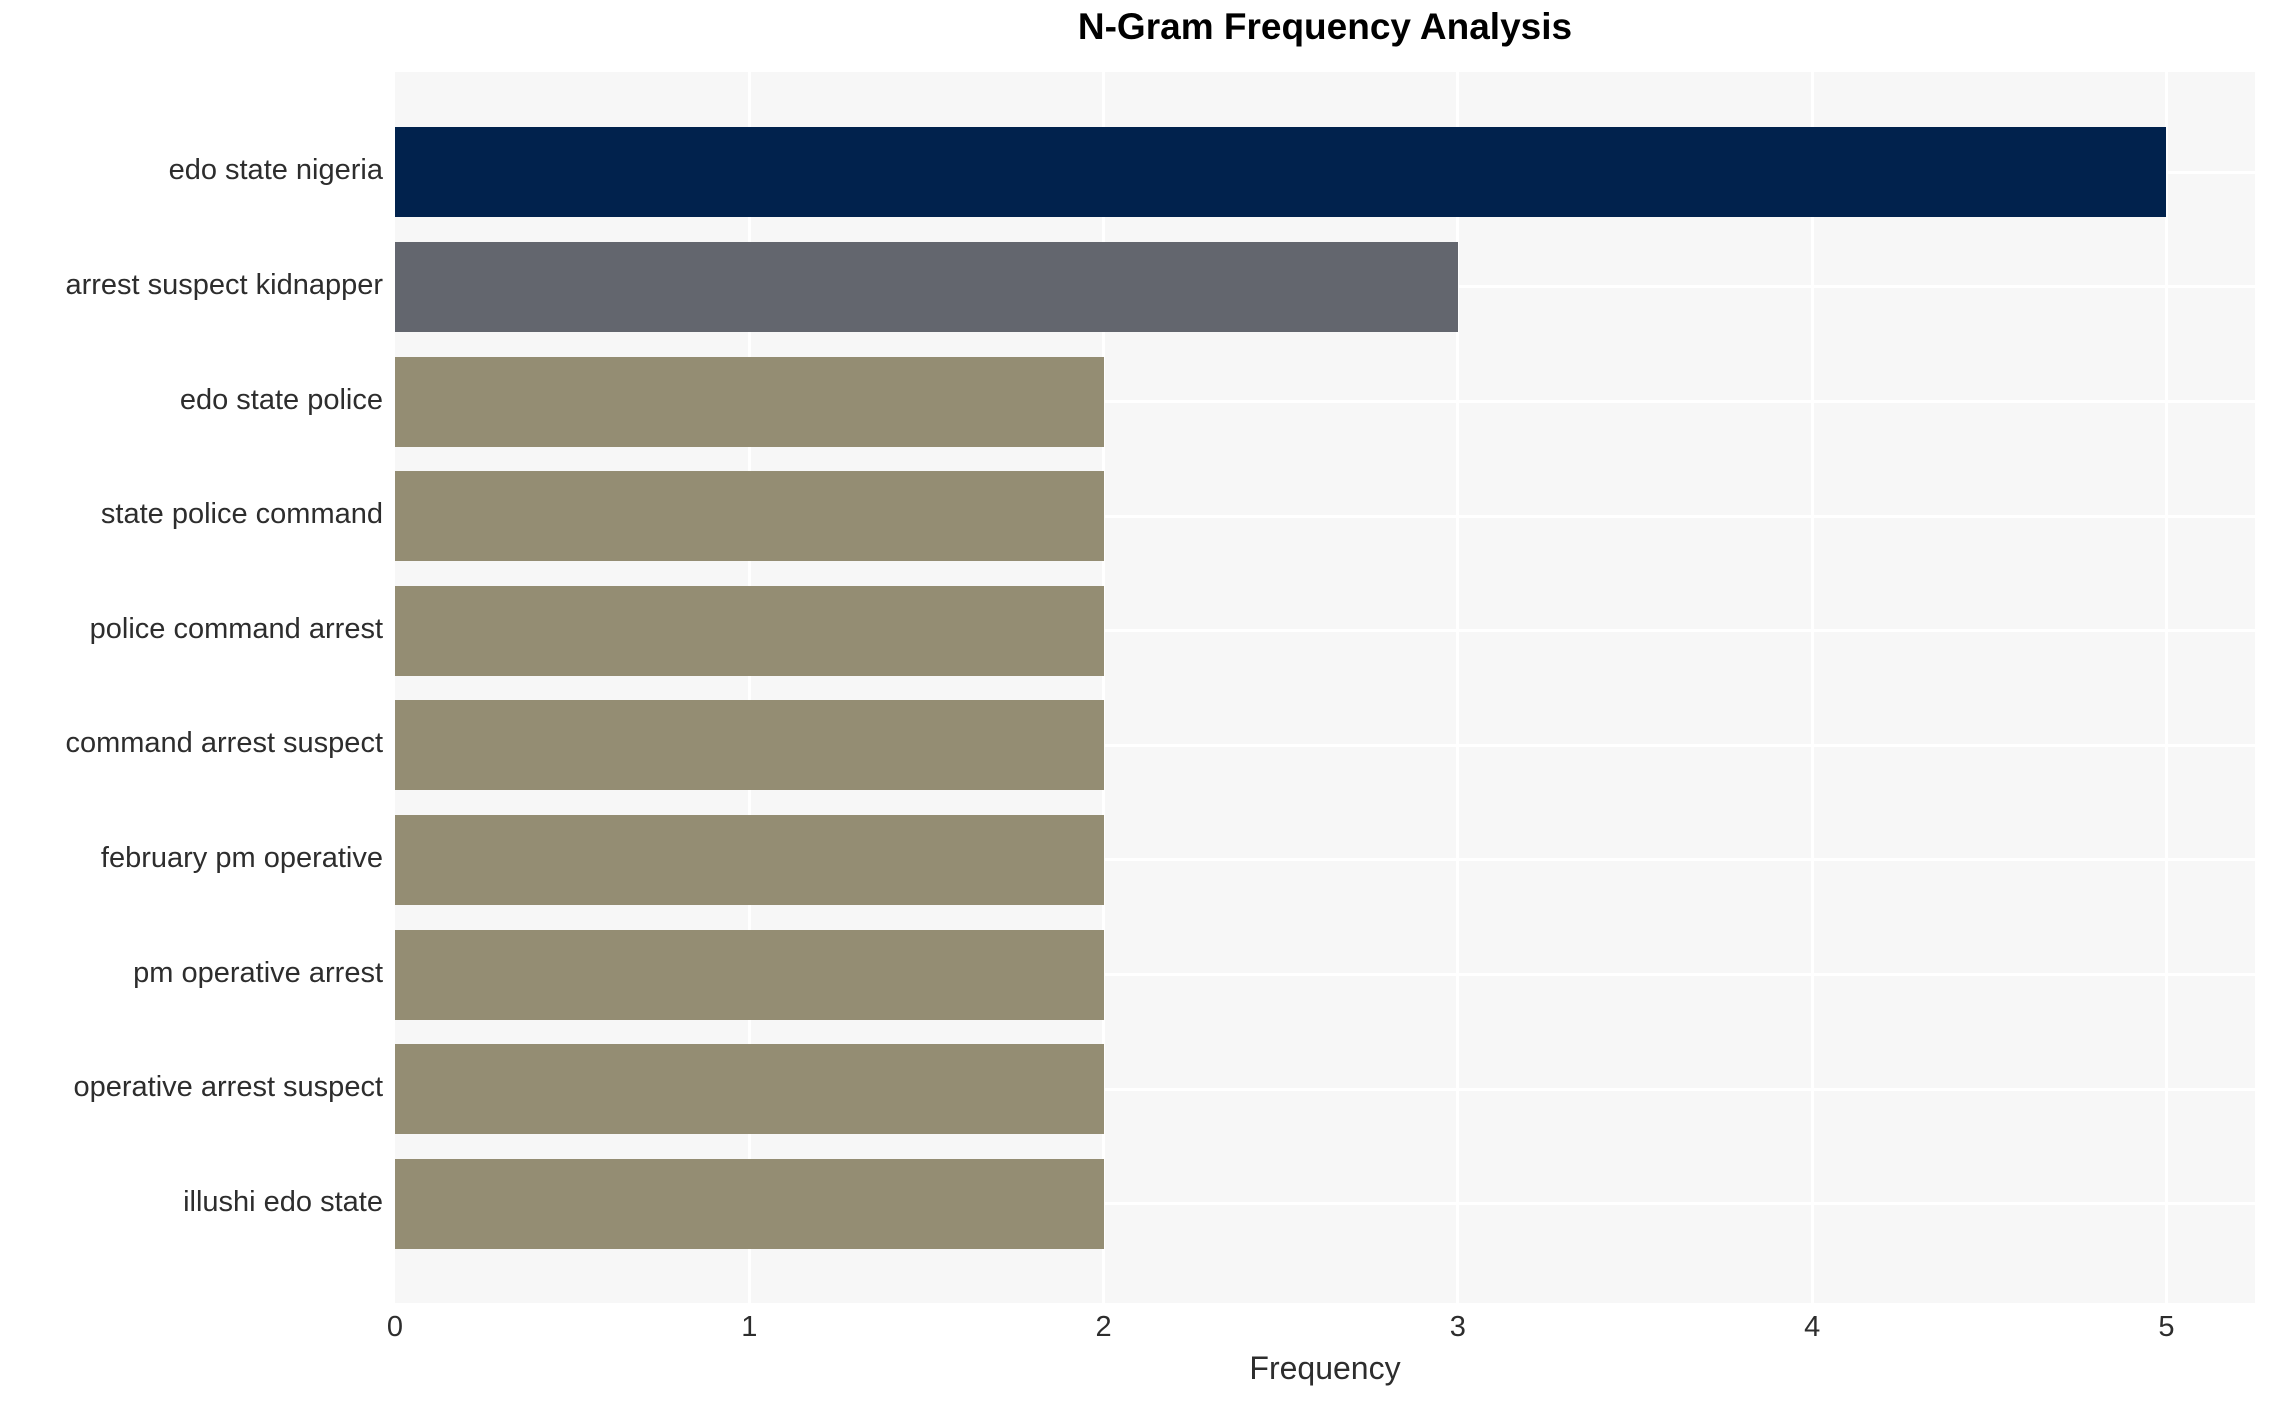 The image size is (2274, 1402). I want to click on y-tick-label: edo state police, so click(281, 399).